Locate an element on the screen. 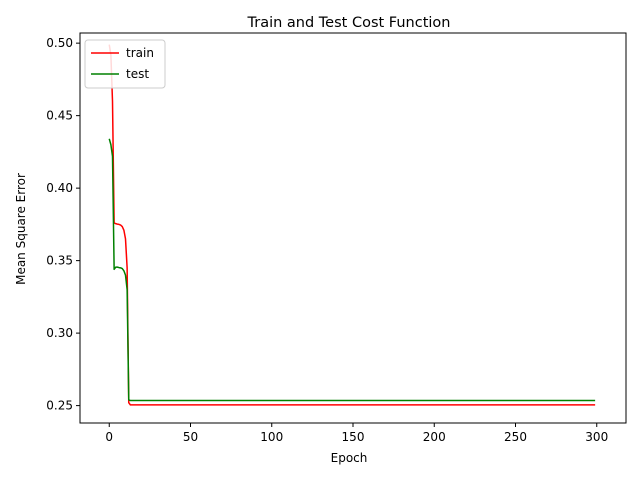  x-tick-label: 50 is located at coordinates (190, 437).